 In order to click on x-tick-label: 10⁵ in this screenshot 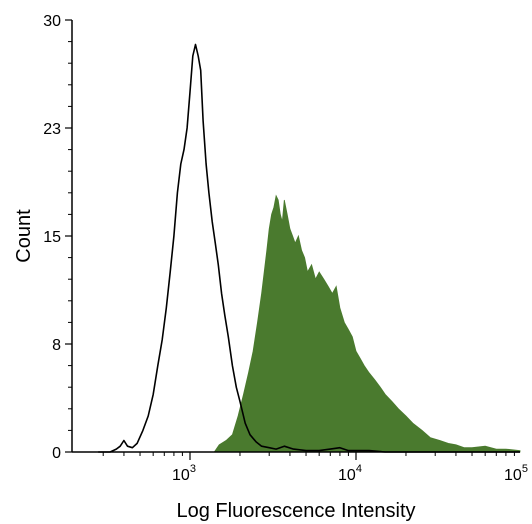, I will do `click(516, 473)`.